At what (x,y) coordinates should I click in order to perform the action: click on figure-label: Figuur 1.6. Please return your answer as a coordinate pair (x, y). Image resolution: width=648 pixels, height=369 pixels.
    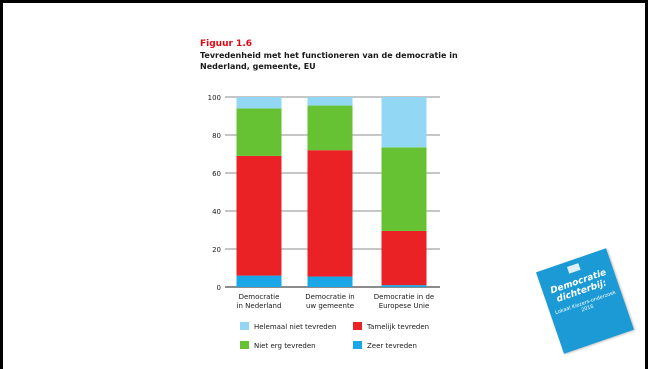
    Looking at the image, I should click on (226, 44).